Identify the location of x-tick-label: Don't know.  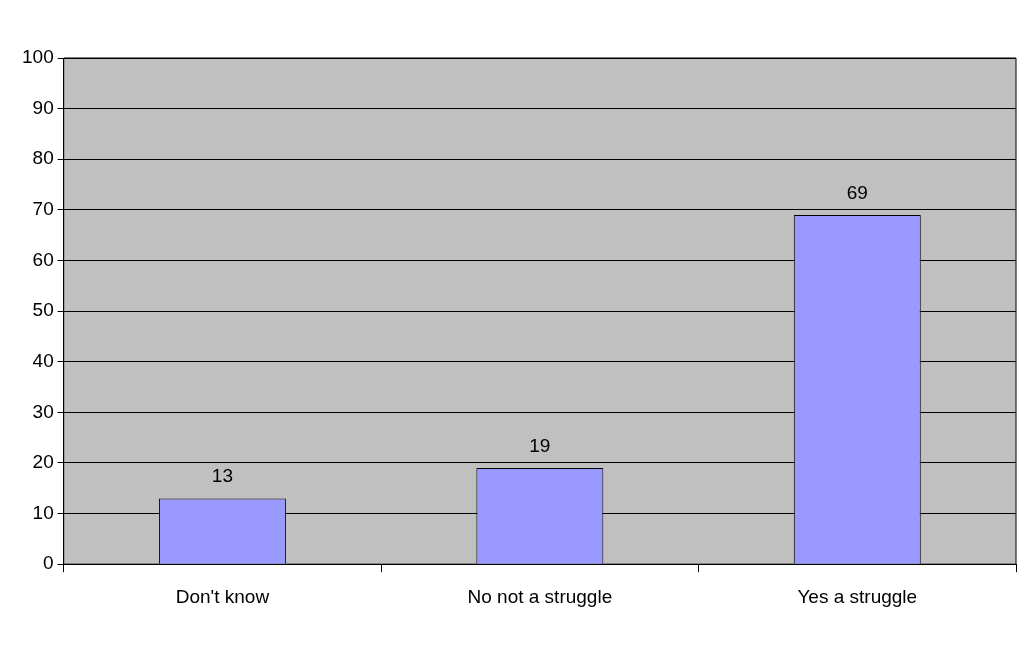
(222, 596).